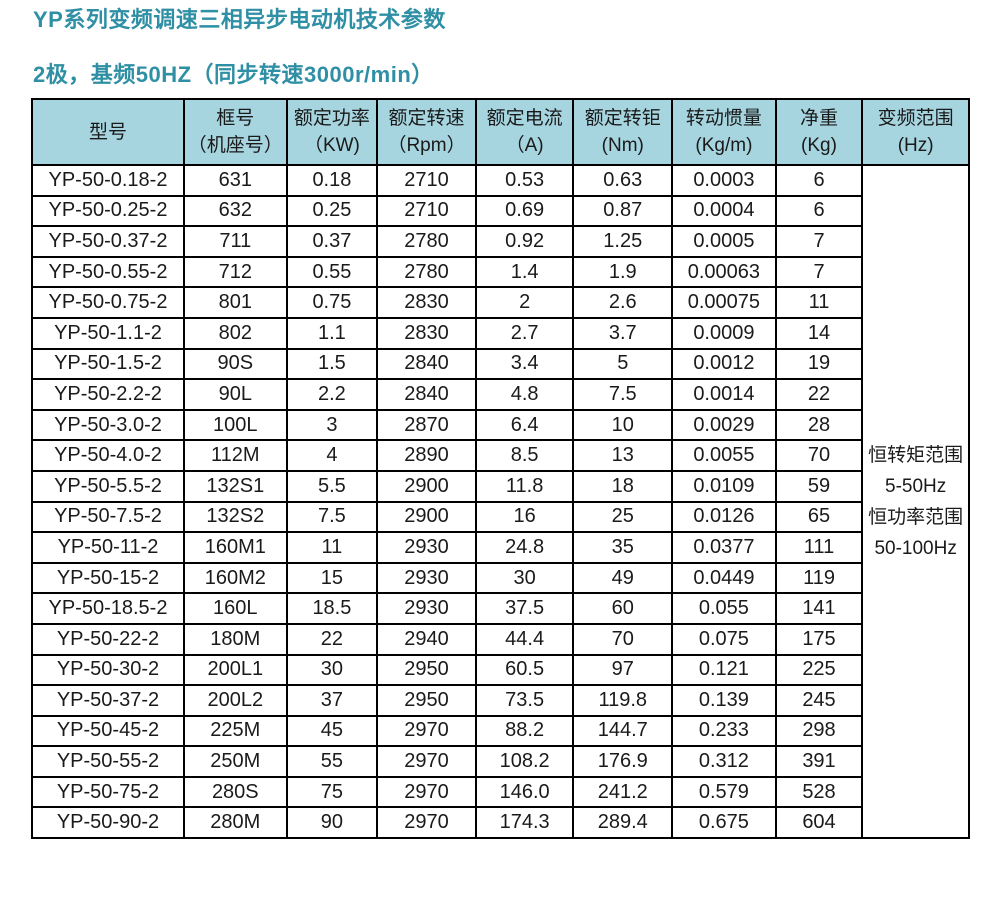  What do you see at coordinates (724, 394) in the screenshot?
I see `table-cell: 0.0014` at bounding box center [724, 394].